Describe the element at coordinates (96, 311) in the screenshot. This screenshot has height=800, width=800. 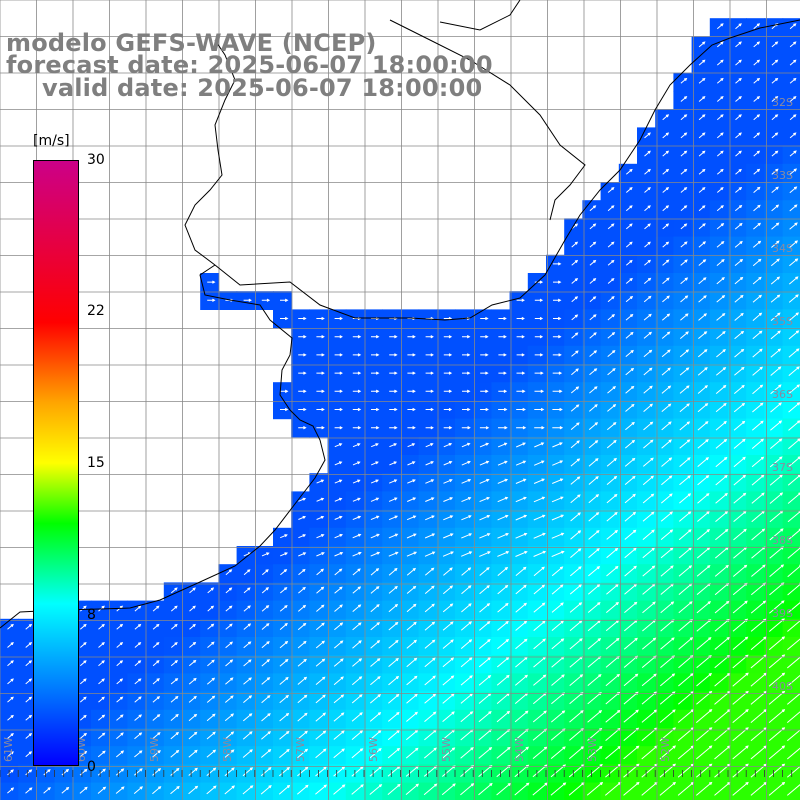
I see `colorbar-tick-22: 22` at that location.